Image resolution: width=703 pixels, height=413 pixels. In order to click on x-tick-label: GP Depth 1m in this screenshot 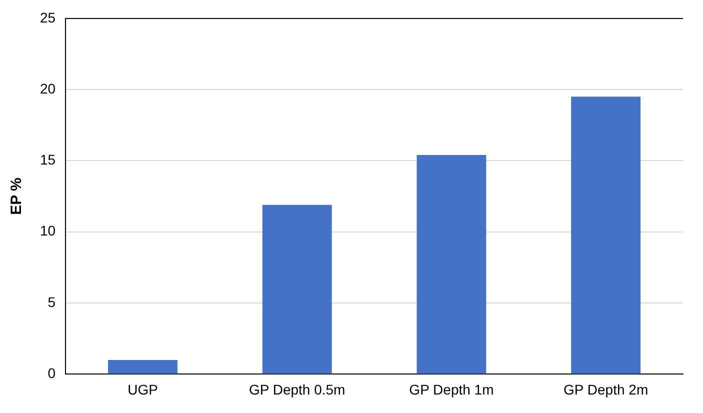, I will do `click(451, 389)`.